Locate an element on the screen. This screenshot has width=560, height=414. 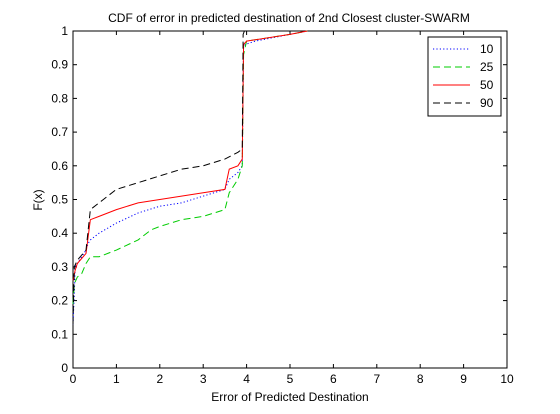
x-axis-label: Error of Predicted Destination is located at coordinates (289, 397).